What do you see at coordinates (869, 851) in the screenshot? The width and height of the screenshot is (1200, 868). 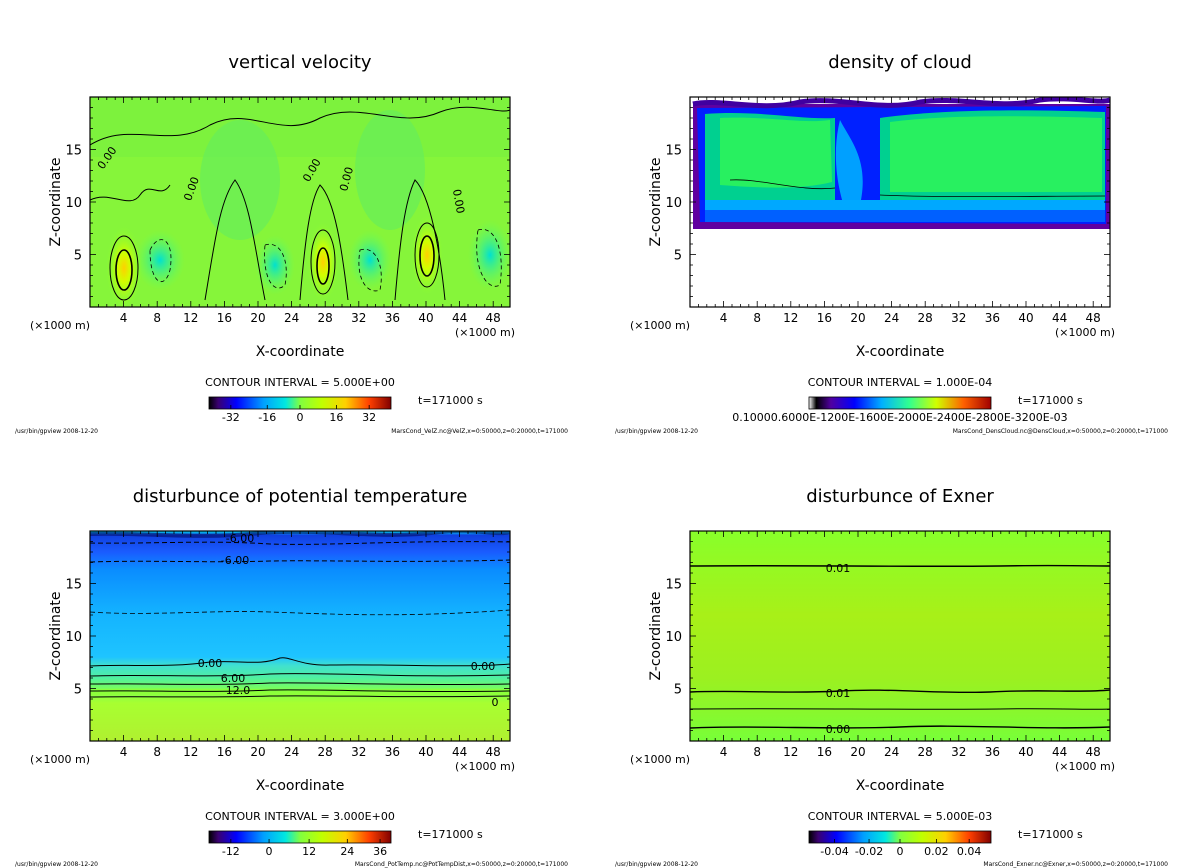 I see `colorbar-tick-label: -0.02` at bounding box center [869, 851].